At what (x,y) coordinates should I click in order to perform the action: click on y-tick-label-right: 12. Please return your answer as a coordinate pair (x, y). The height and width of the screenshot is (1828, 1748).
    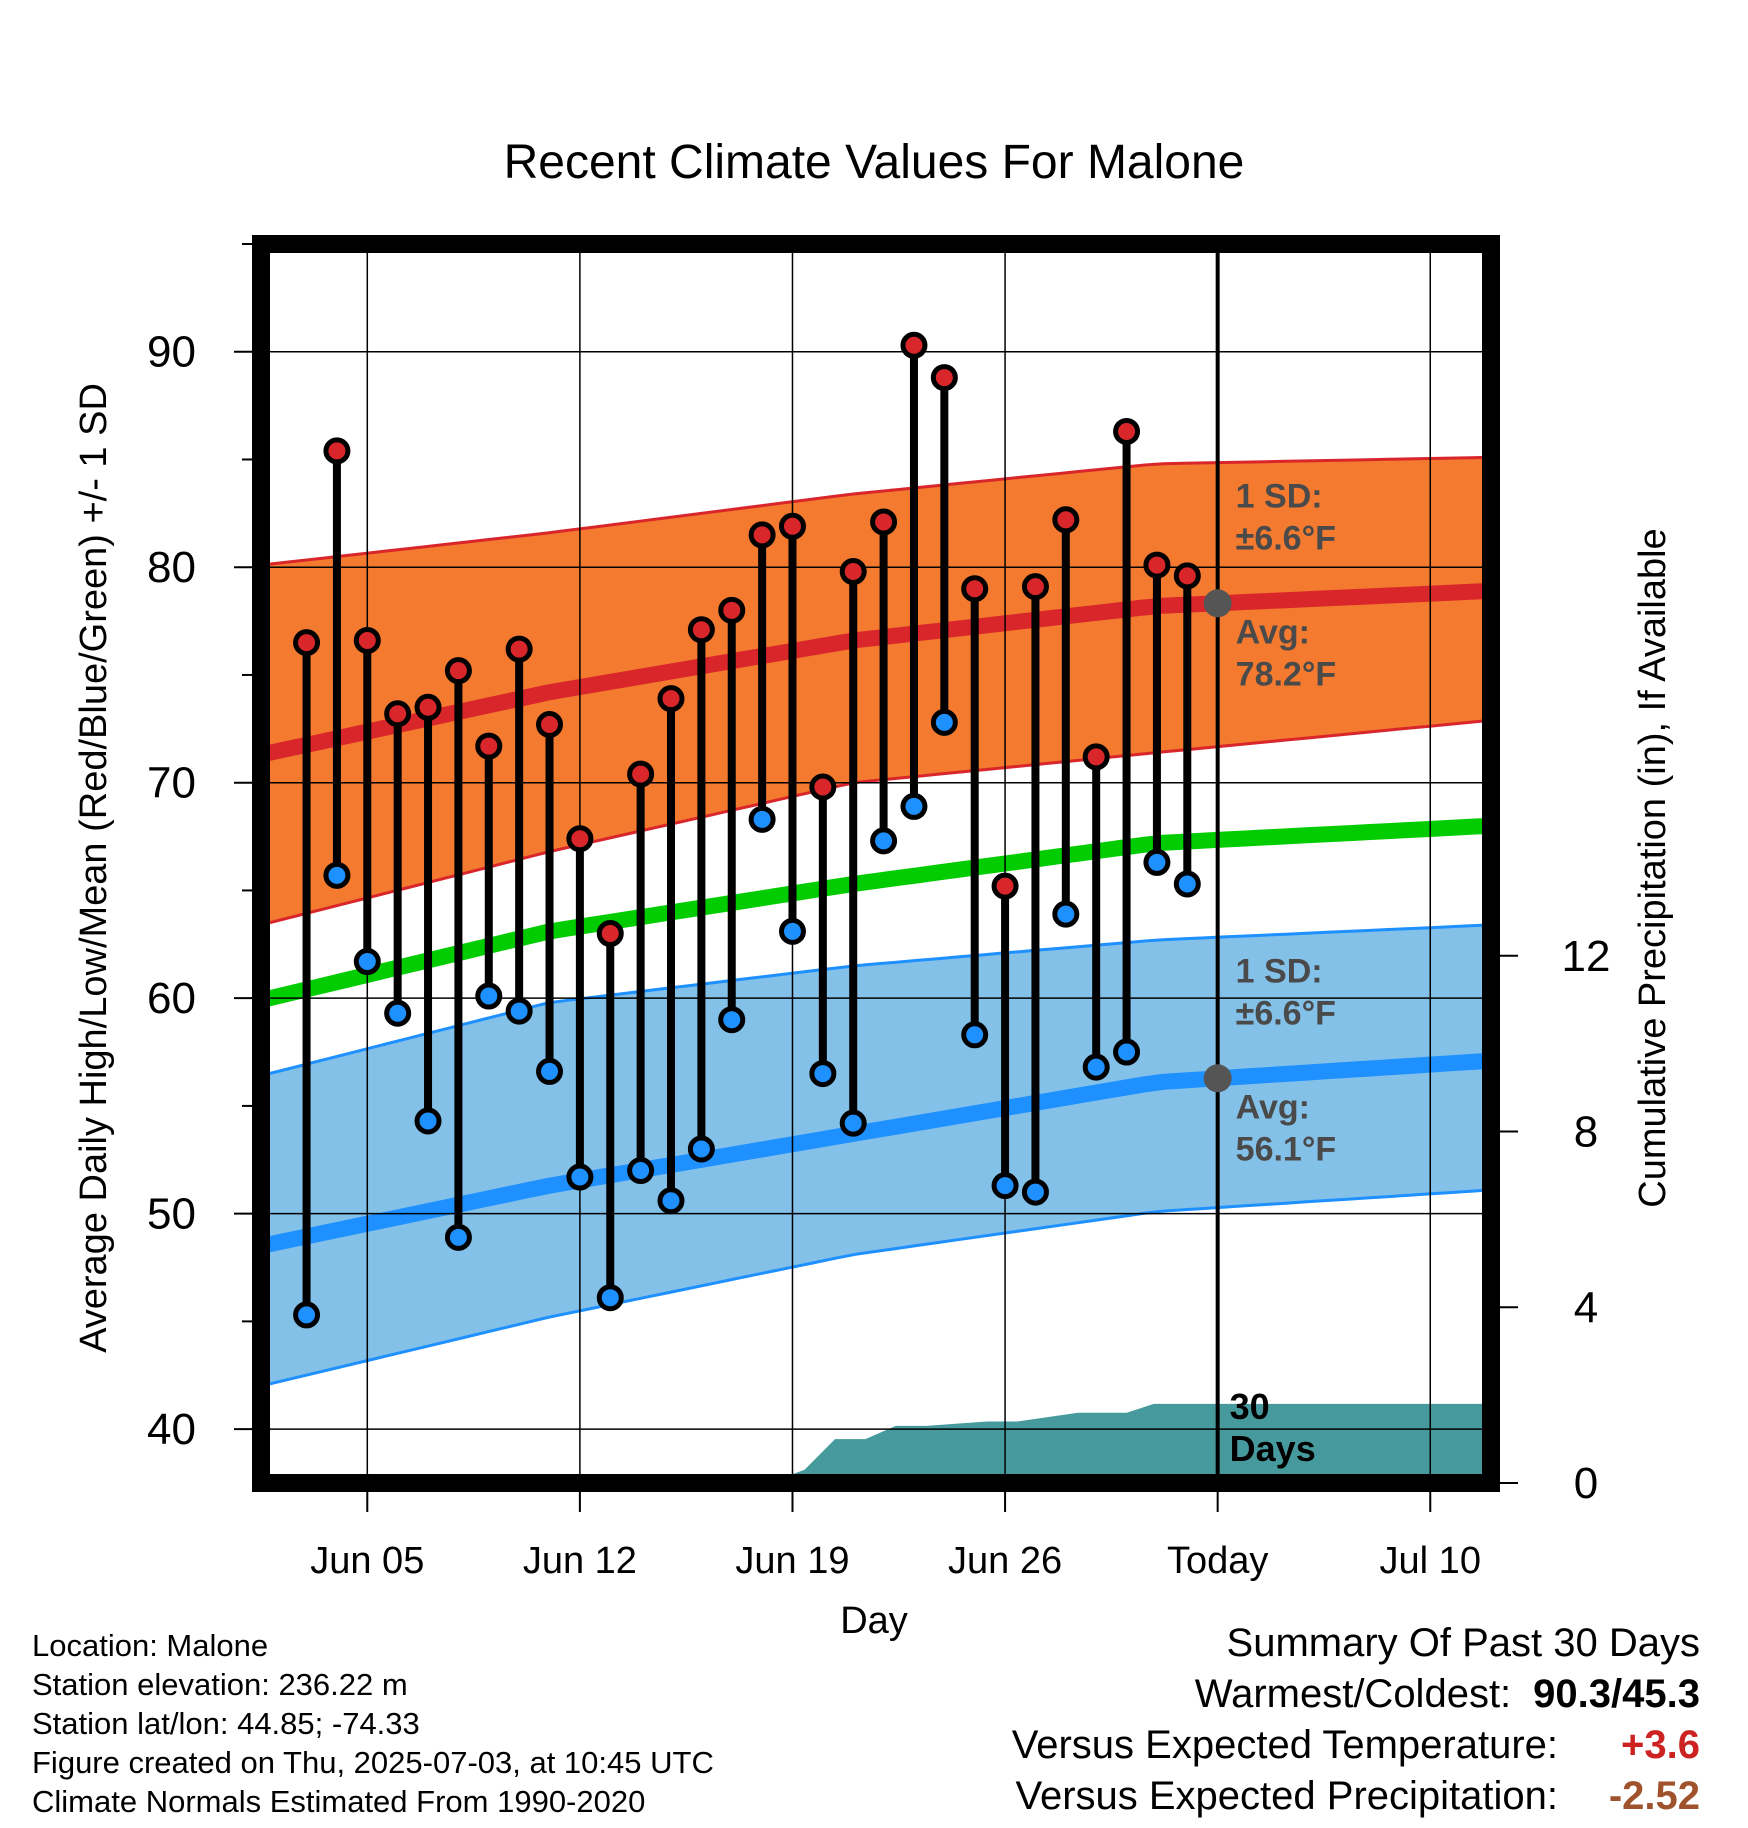
    Looking at the image, I should click on (1586, 956).